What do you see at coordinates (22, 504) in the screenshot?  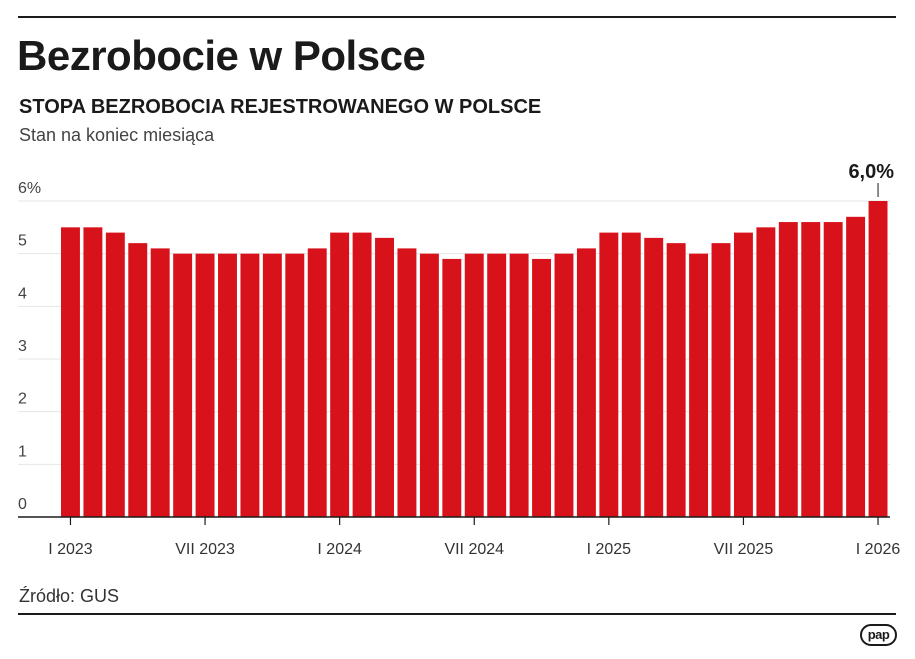 I see `y-tick-label: 0` at bounding box center [22, 504].